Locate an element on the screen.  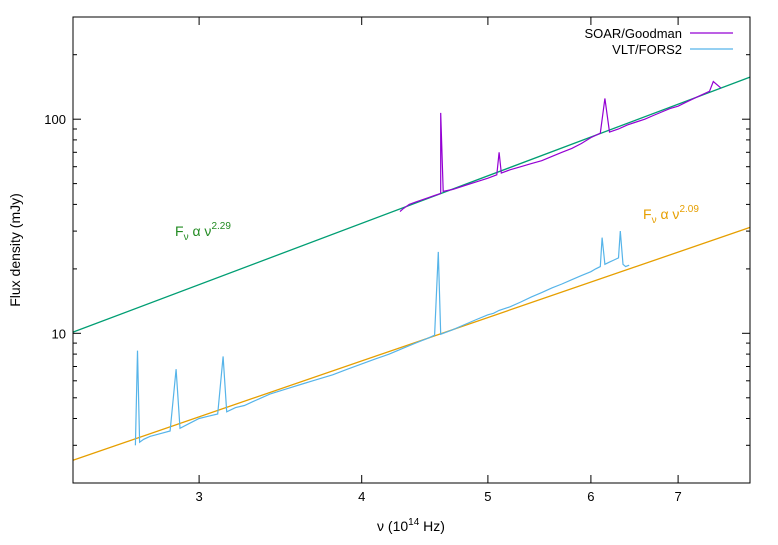
y-tick-label: 100 is located at coordinates (55, 119).